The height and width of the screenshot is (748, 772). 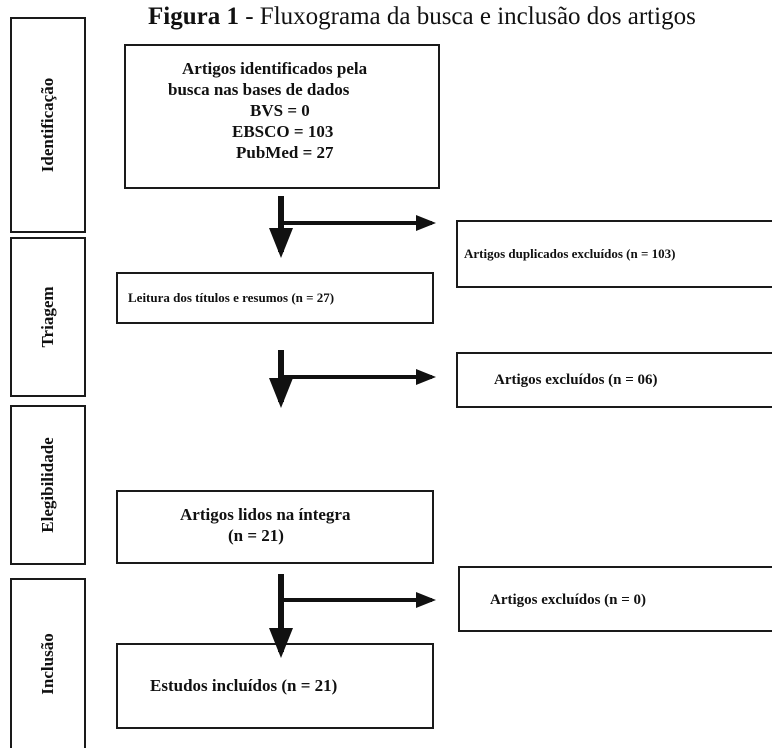 What do you see at coordinates (283, 131) in the screenshot?
I see `identified-line-4: EBSCO = 103` at bounding box center [283, 131].